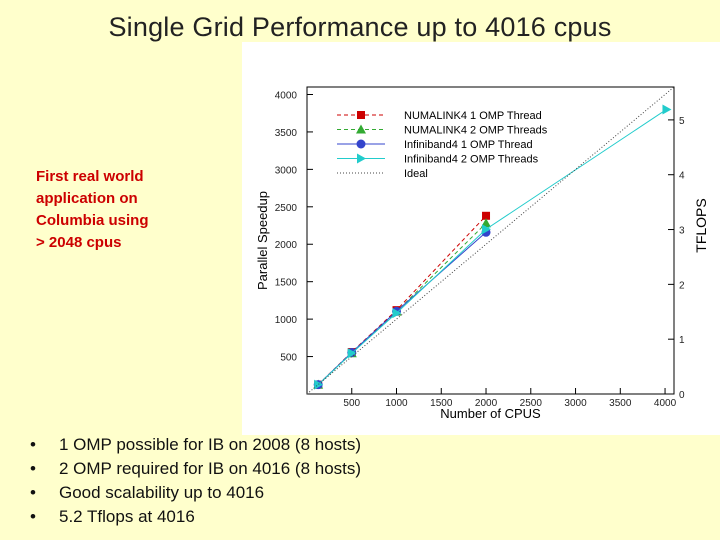 This screenshot has height=540, width=720. I want to click on y2-axis-label: TFLOPS, so click(701, 225).